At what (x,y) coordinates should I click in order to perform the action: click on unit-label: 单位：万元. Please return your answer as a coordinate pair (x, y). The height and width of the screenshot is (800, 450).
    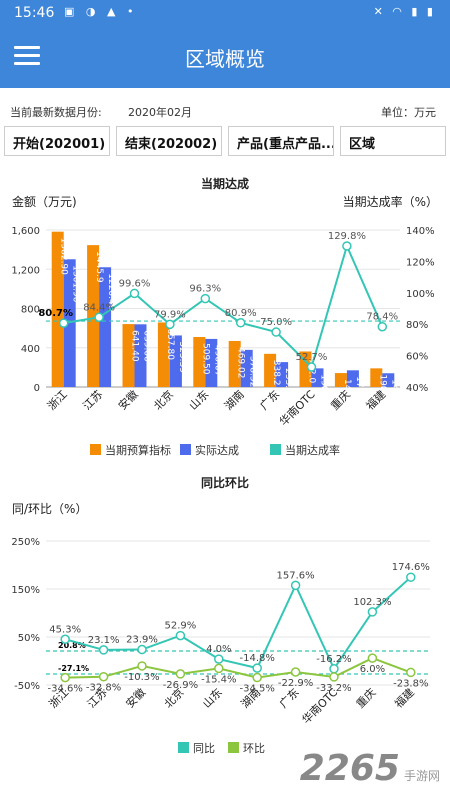
    Looking at the image, I should click on (408, 112).